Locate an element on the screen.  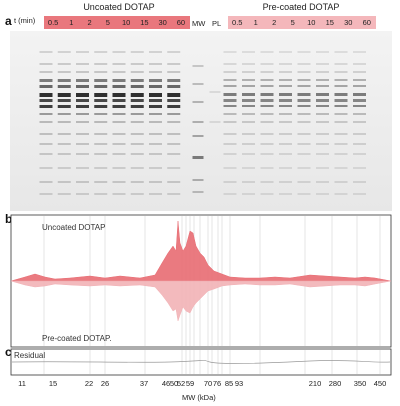
mw-tick-70: 70 is located at coordinates (208, 383).